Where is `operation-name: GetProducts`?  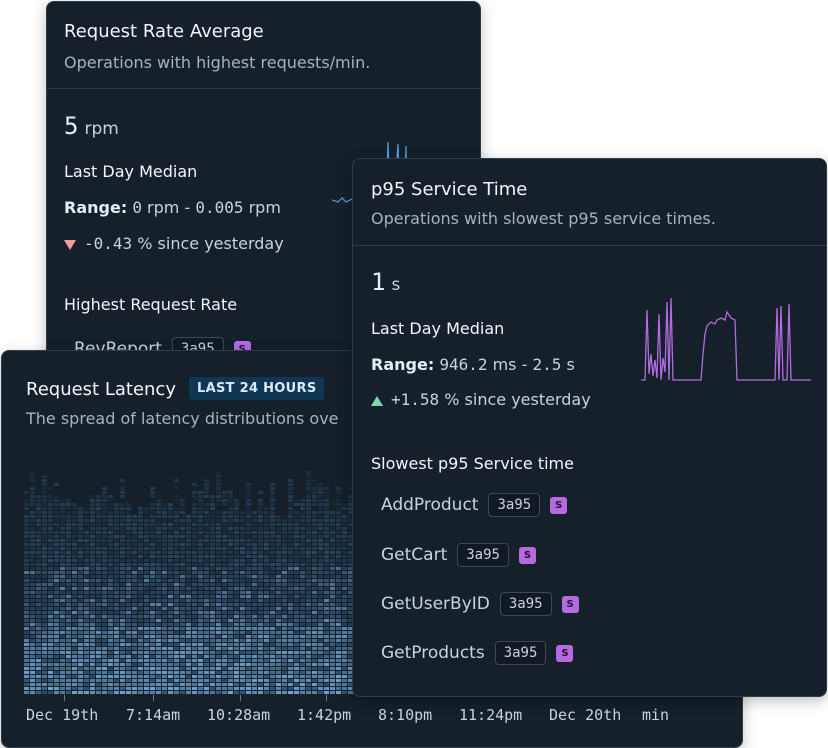
operation-name: GetProducts is located at coordinates (433, 653).